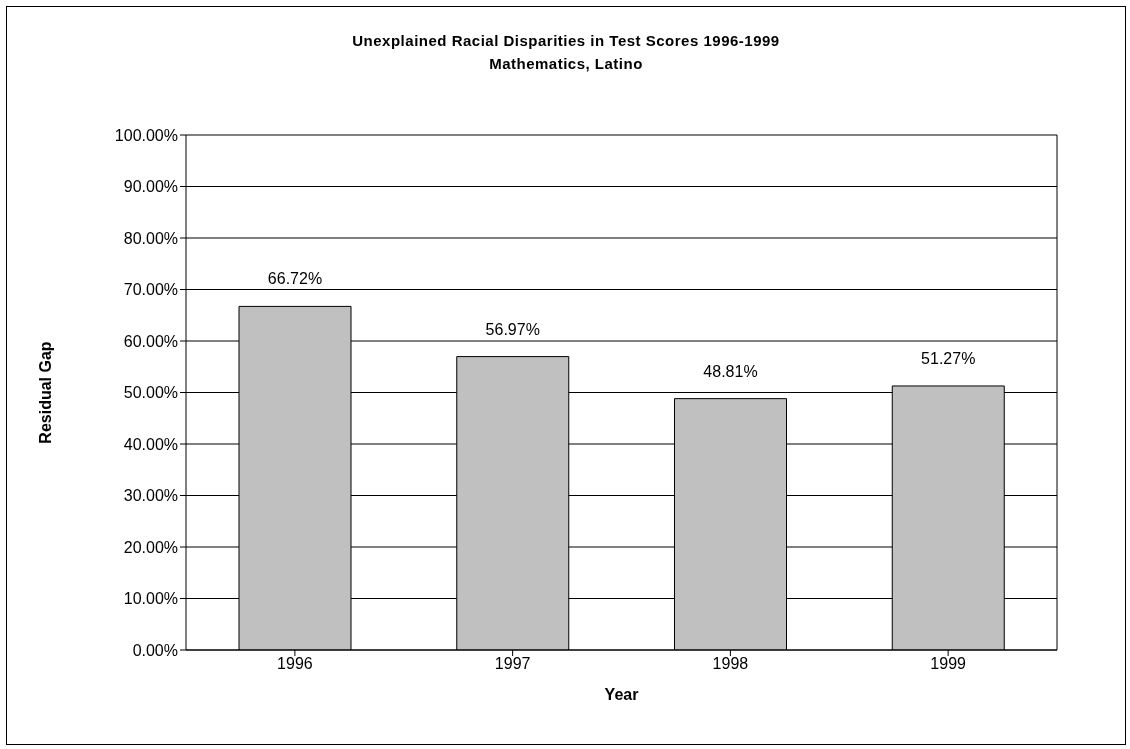 This screenshot has width=1130, height=749. I want to click on data-label: 66.72%, so click(295, 279).